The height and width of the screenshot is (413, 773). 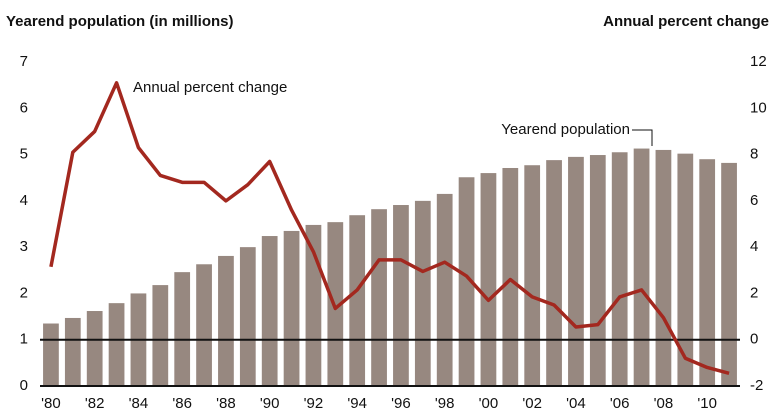 I want to click on y2-tick-label: 10, so click(x=758, y=107).